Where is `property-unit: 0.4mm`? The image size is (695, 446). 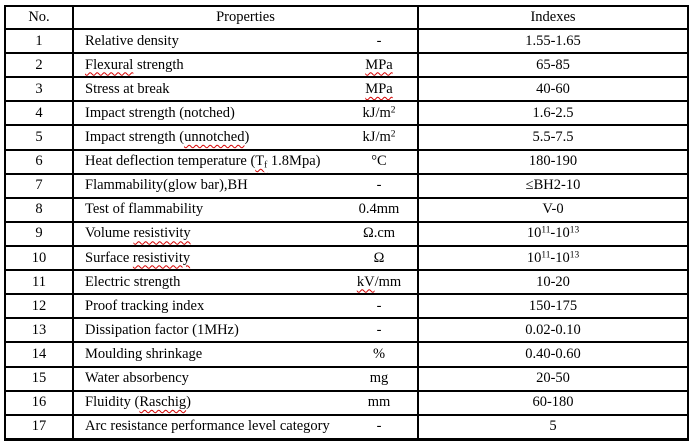 property-unit: 0.4mm is located at coordinates (379, 209).